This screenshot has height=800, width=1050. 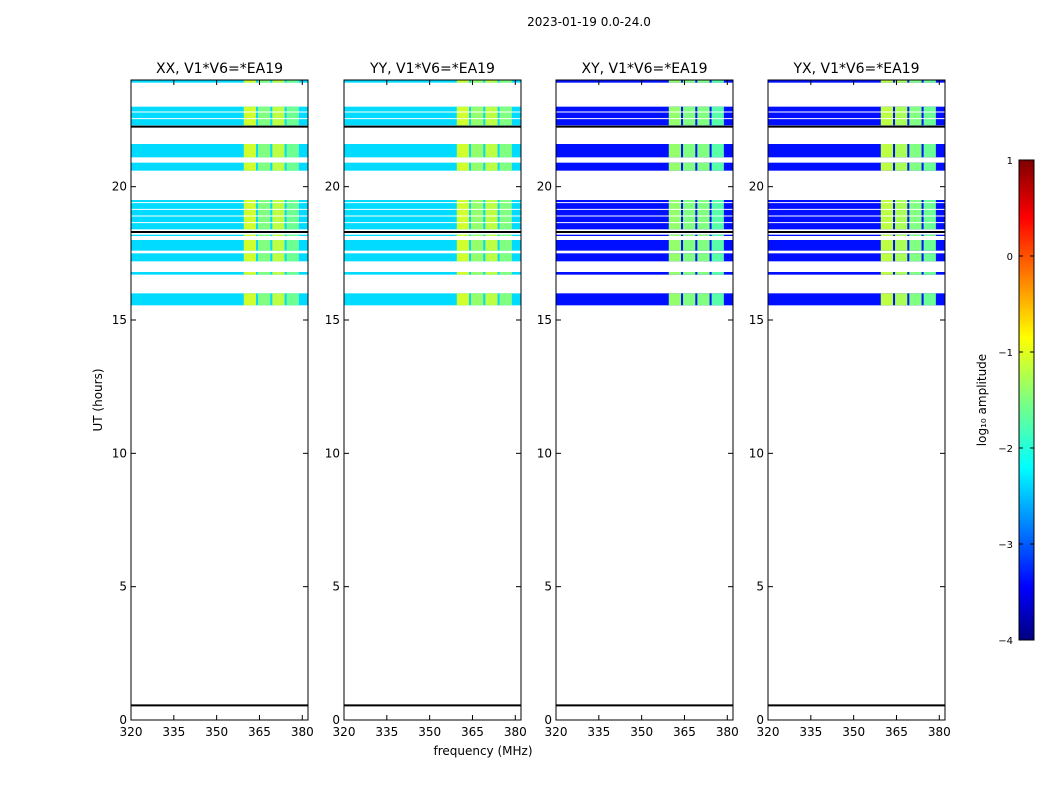 I want to click on plot-area, so click(x=856, y=400).